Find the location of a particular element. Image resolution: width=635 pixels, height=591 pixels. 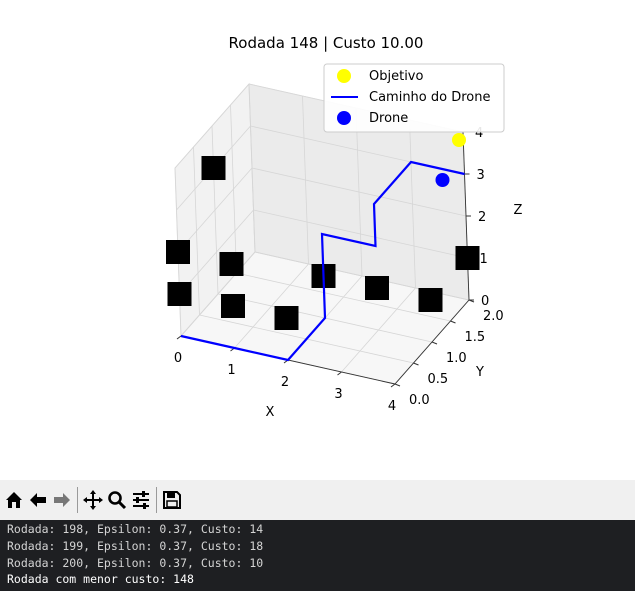

z-tick-label: 0 is located at coordinates (485, 301).